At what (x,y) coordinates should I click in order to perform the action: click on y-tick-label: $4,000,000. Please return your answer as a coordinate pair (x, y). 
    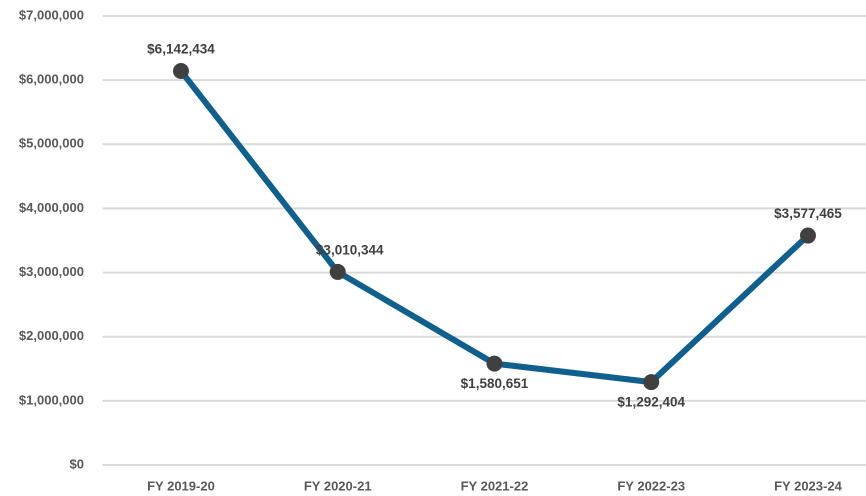
    Looking at the image, I should click on (51, 207).